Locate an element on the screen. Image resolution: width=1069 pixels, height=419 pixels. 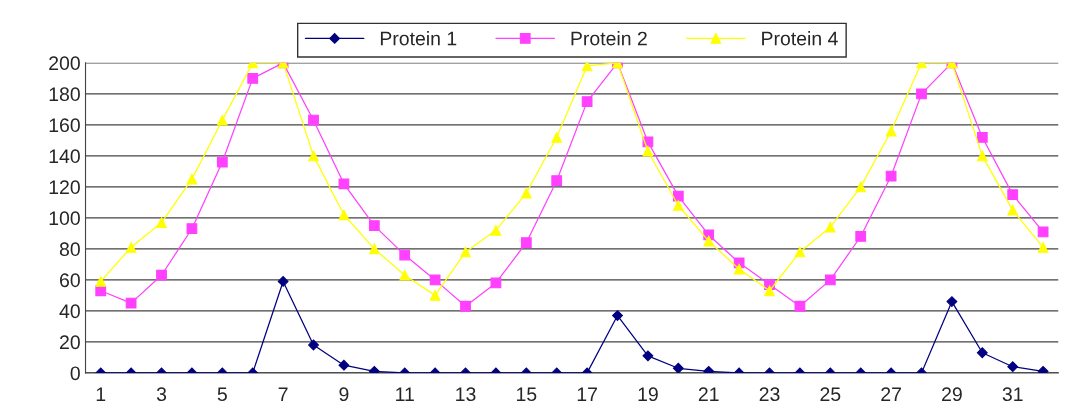
x-tick-label: 11 is located at coordinates (405, 394).